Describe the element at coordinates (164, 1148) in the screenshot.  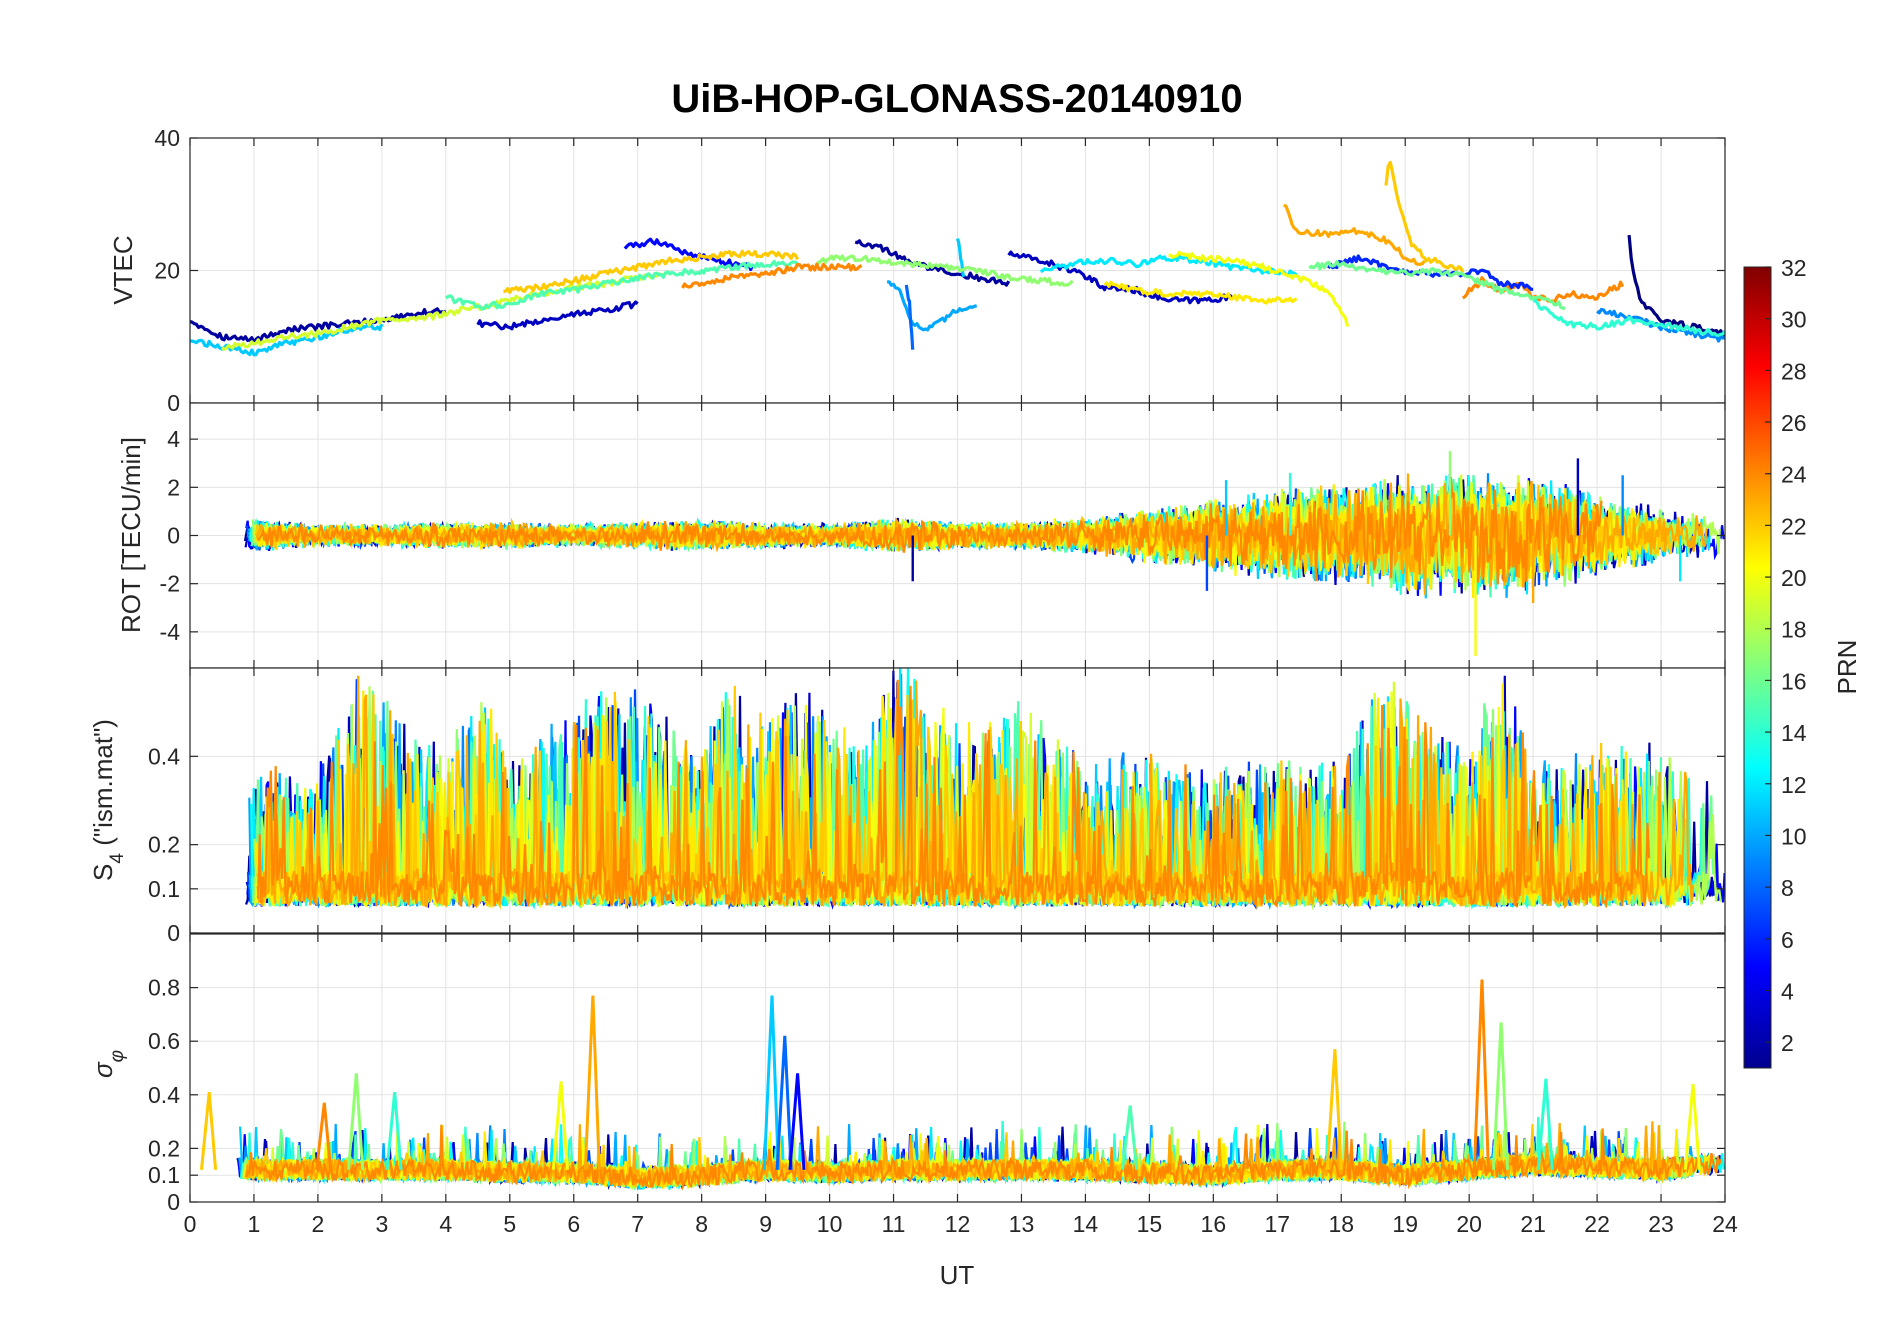
I see `sigma-phi-y-tick-label: 0.2` at that location.